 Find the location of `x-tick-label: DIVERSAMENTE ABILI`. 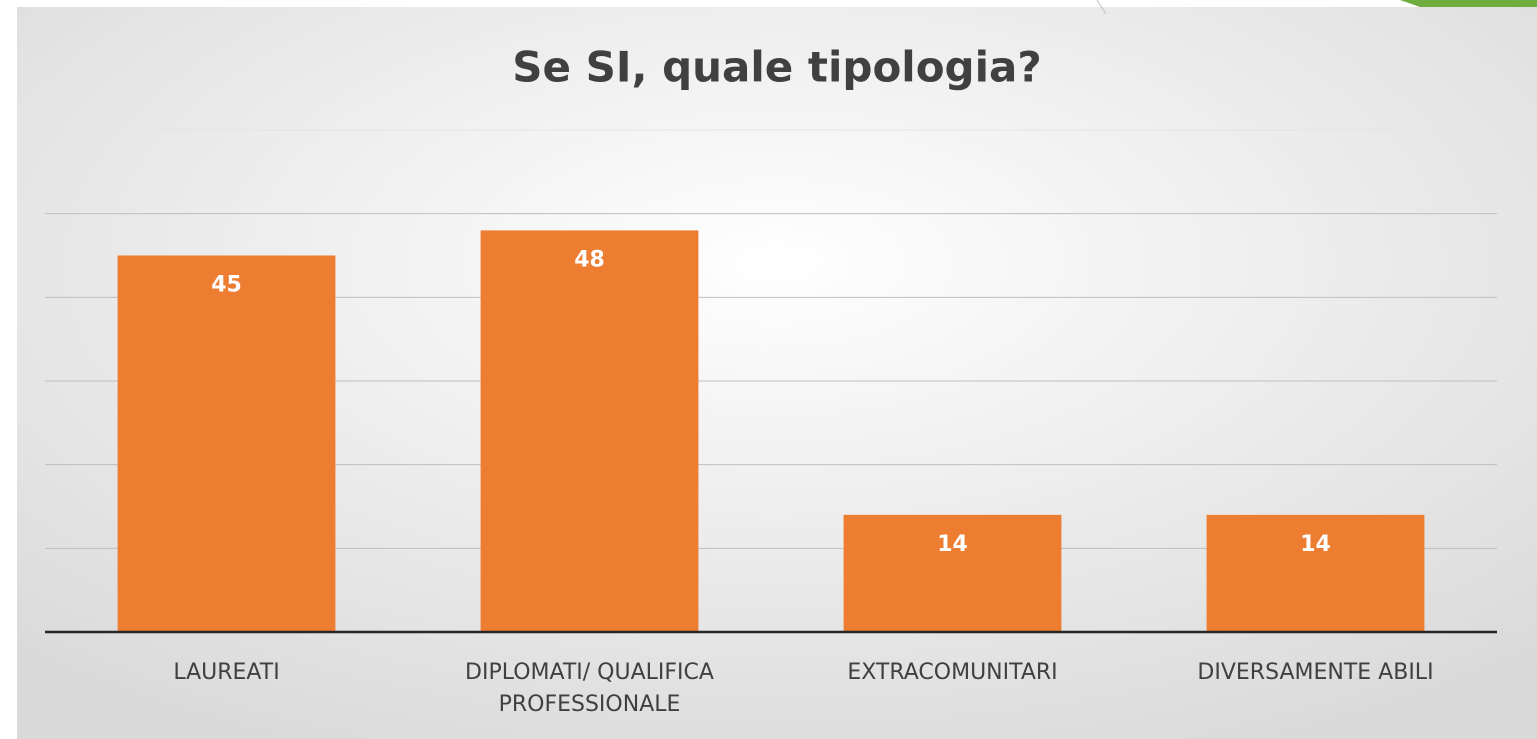

x-tick-label: DIVERSAMENTE ABILI is located at coordinates (1315, 672).